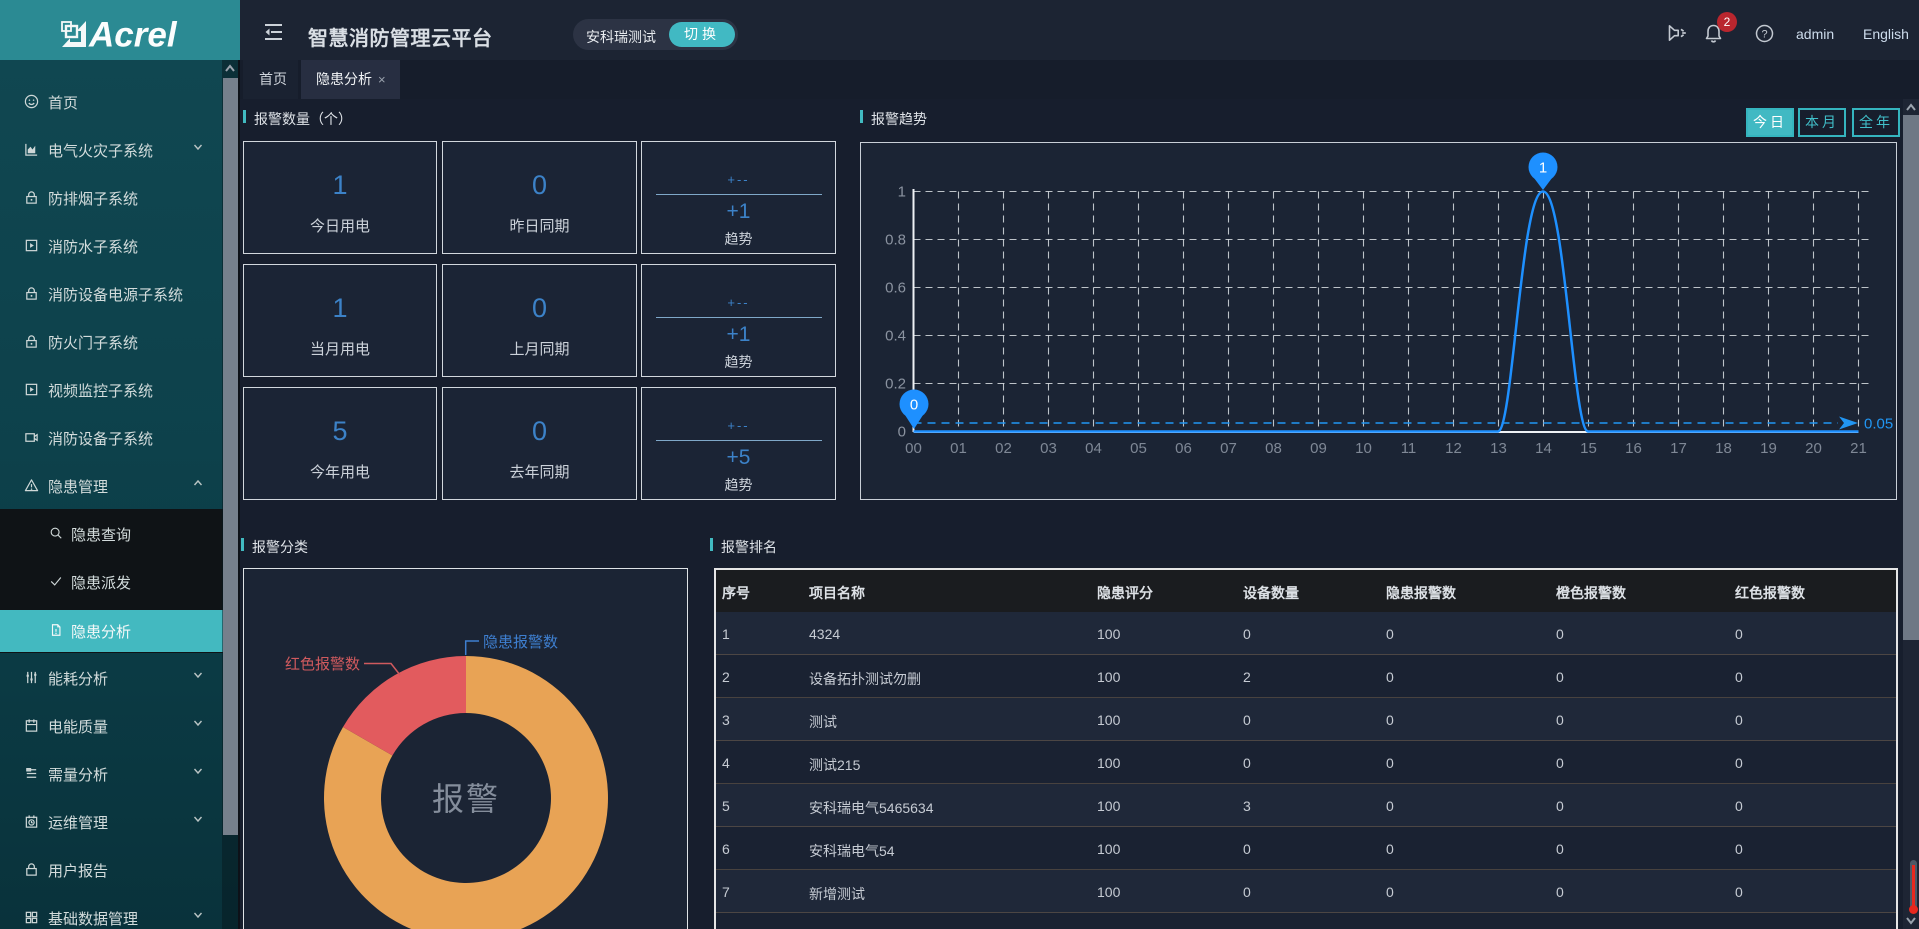 Image resolution: width=1919 pixels, height=929 pixels. What do you see at coordinates (1183, 448) in the screenshot?
I see `svg-text: 06` at bounding box center [1183, 448].